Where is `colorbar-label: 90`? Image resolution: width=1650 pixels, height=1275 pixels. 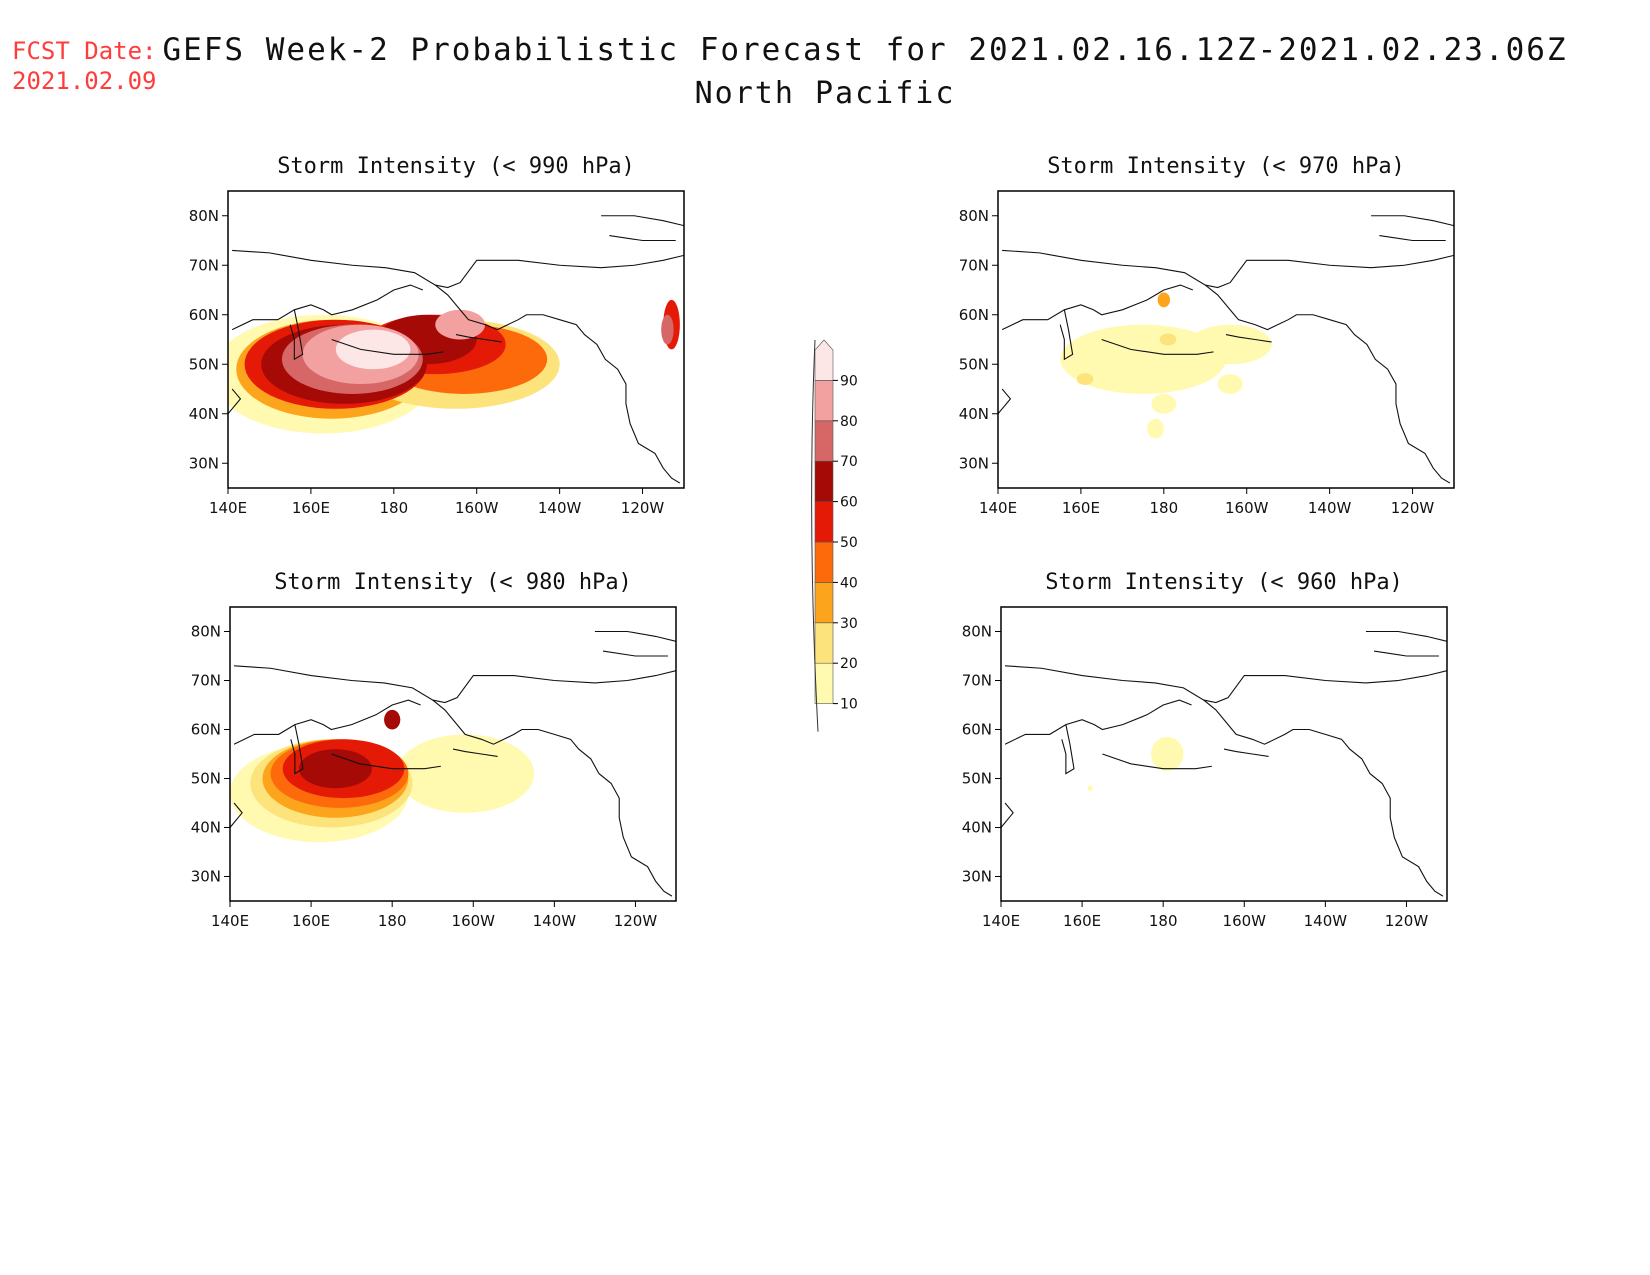
colorbar-label: 90 is located at coordinates (849, 381).